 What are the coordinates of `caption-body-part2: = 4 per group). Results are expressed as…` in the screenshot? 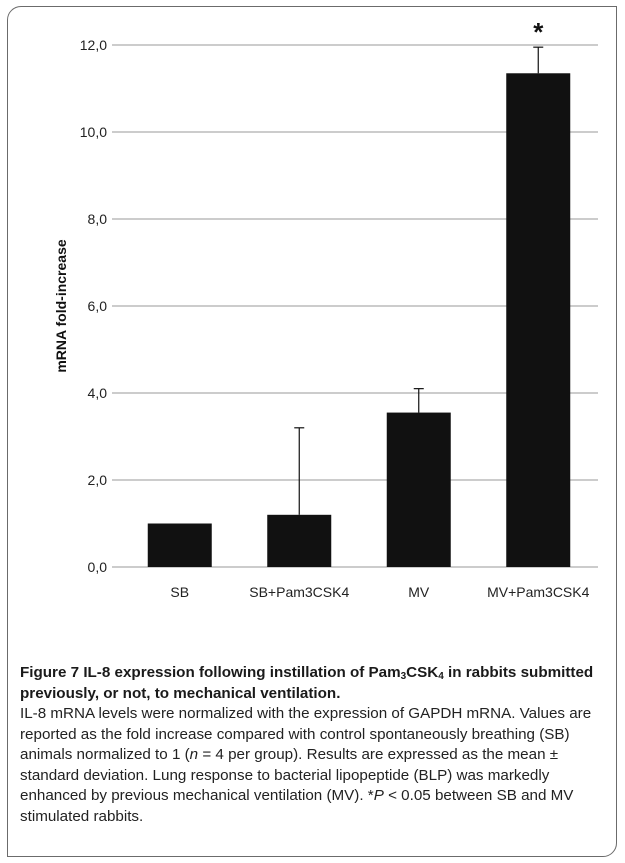 It's located at (289, 775).